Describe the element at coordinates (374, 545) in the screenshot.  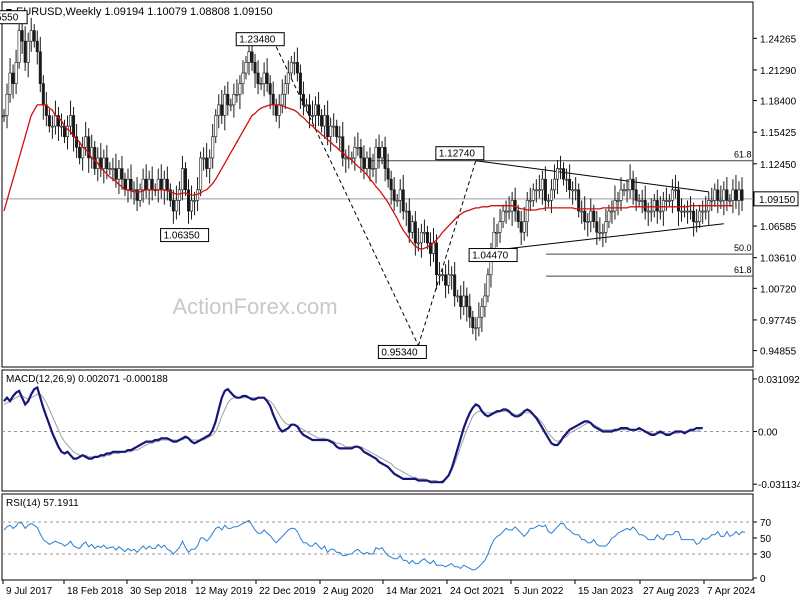
I see `rsi-line` at that location.